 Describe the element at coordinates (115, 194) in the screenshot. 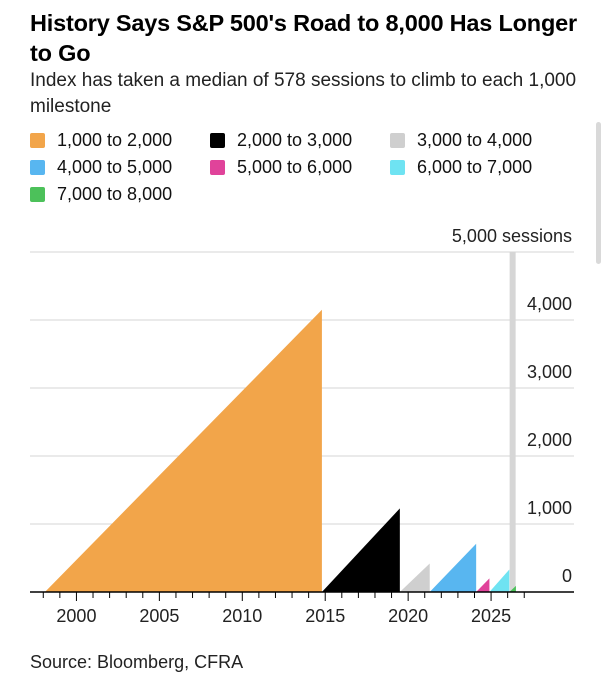

I see `legend-label: 7,000 to 8,000` at that location.